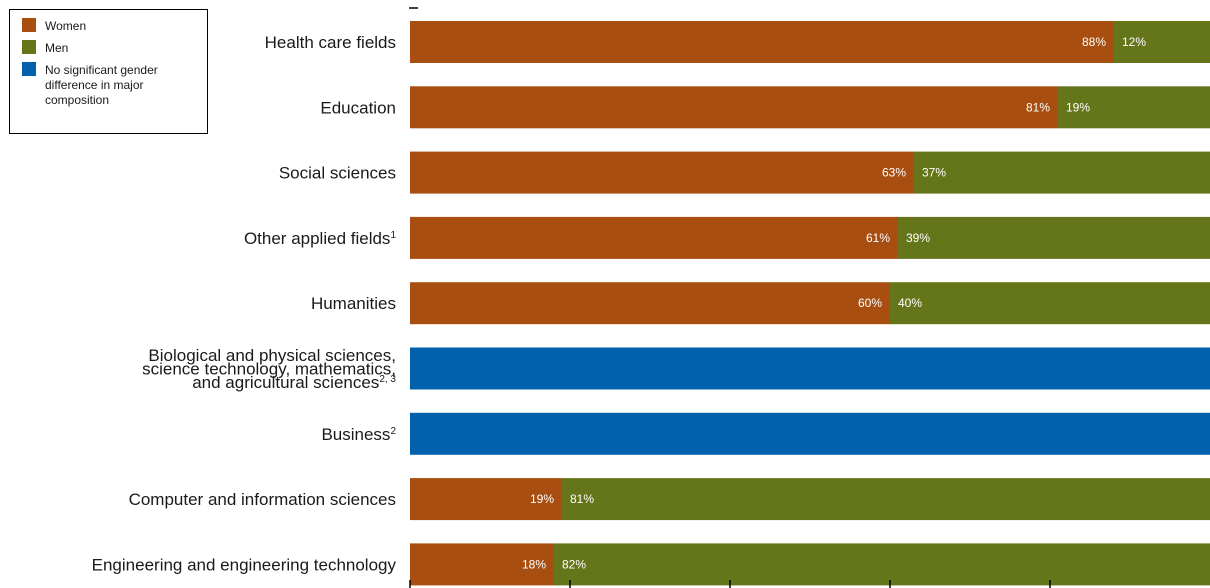 The image size is (1210, 588). What do you see at coordinates (934, 173) in the screenshot?
I see `value-label: 37%` at bounding box center [934, 173].